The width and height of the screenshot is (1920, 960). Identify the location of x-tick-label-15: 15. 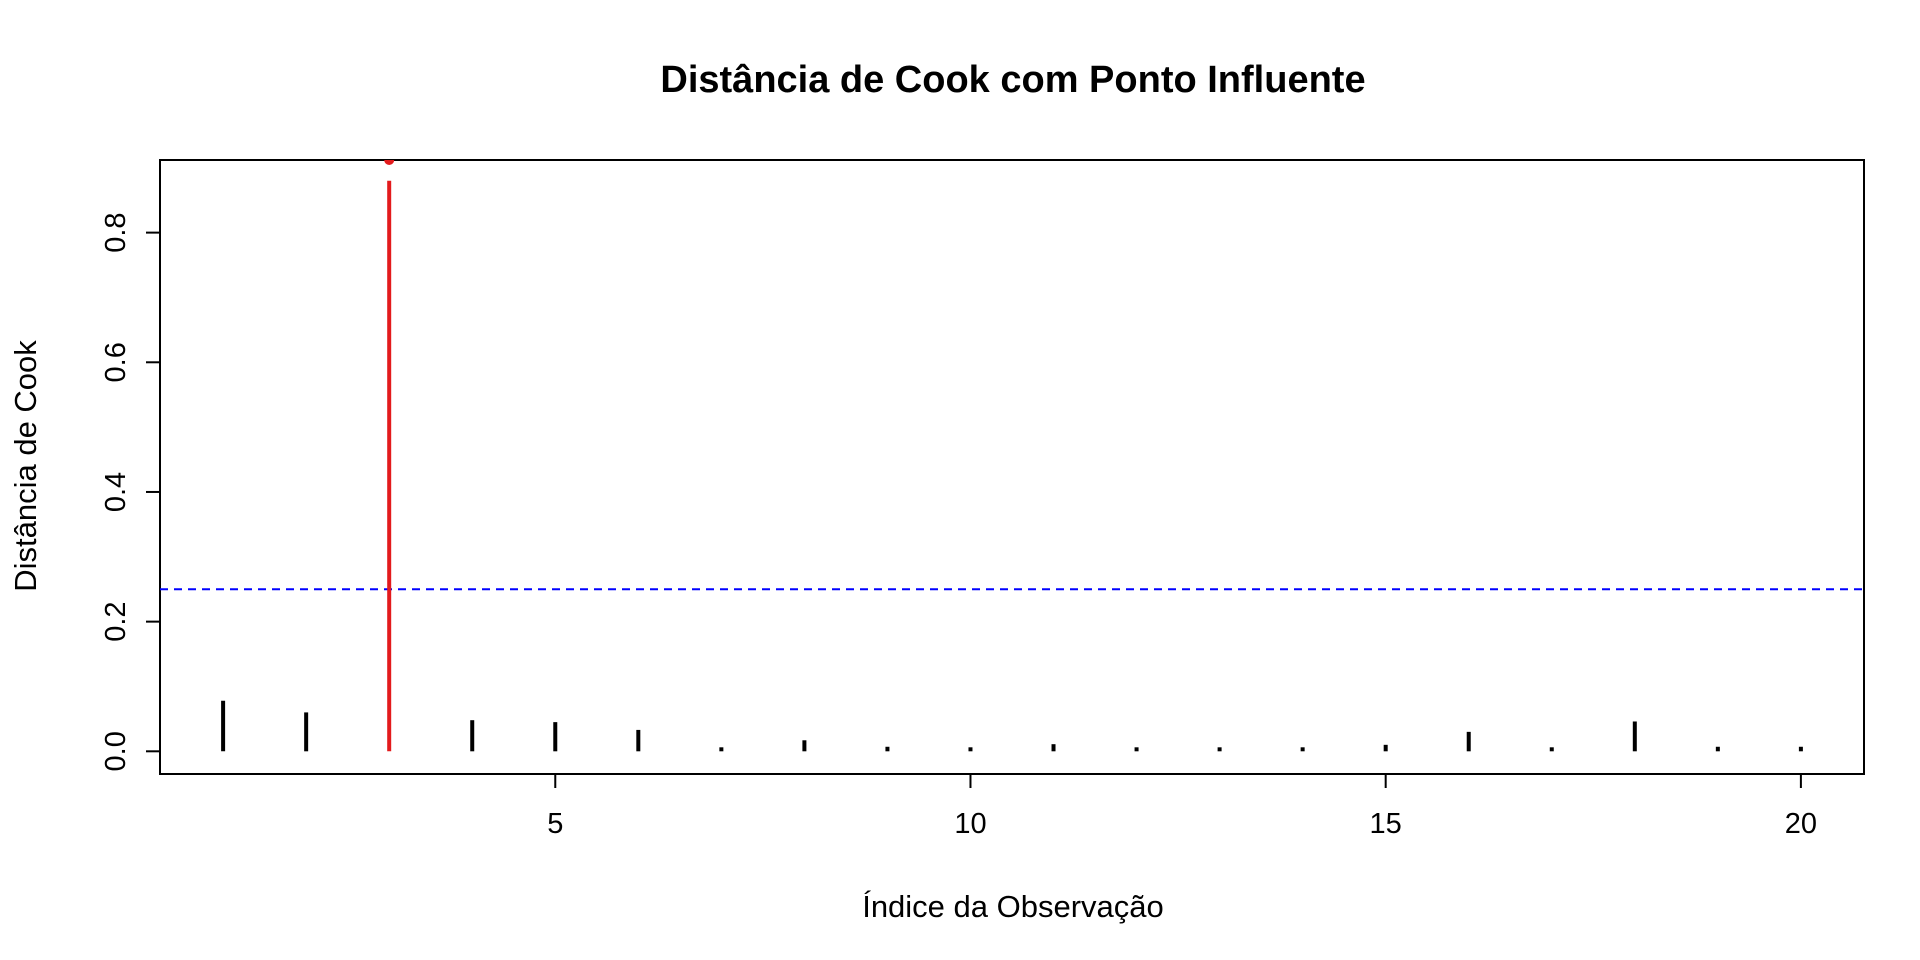
(1386, 824).